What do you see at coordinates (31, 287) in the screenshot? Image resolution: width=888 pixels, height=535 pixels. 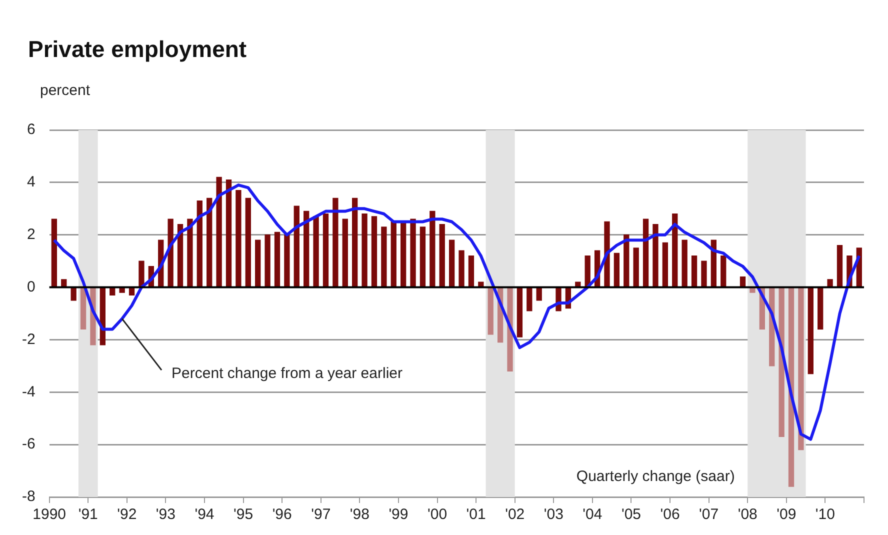 I see `y-tick-label: 0` at bounding box center [31, 287].